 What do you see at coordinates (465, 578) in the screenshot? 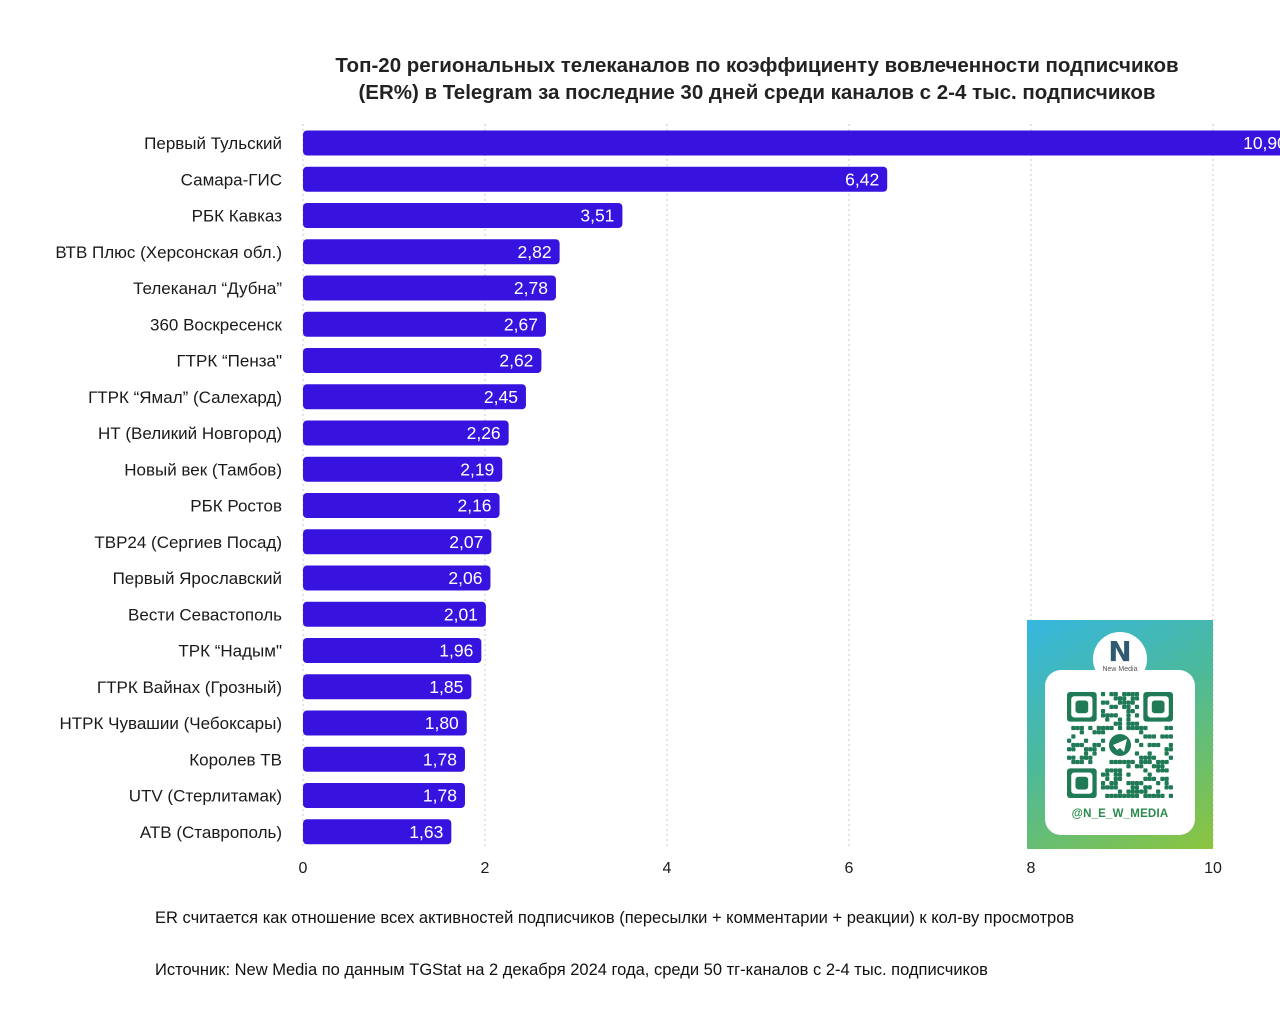
I see `bar-value-label: 2,06` at bounding box center [465, 578].